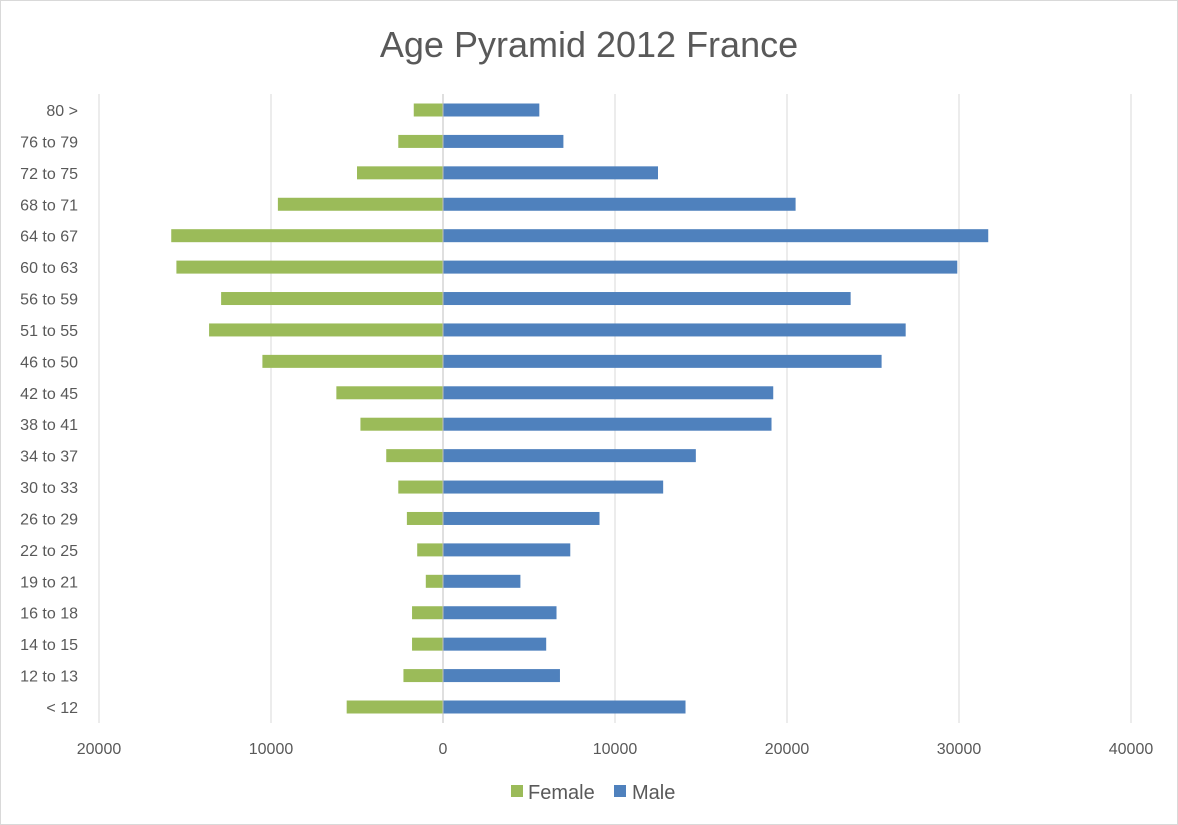 Image resolution: width=1178 pixels, height=825 pixels. I want to click on y-tick-label: 12 to 13, so click(49, 677).